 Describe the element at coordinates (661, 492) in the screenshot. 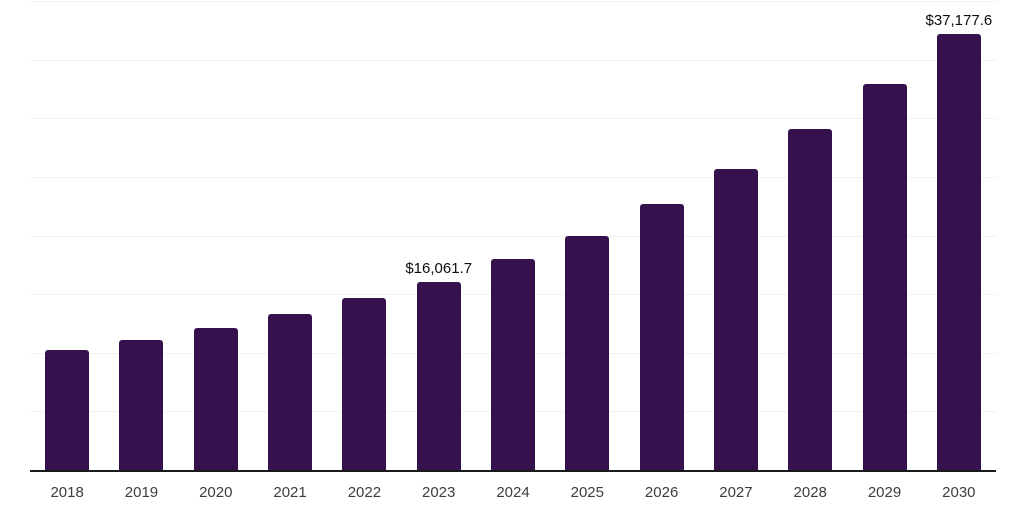

I see `x-tick-2026: 2026` at that location.